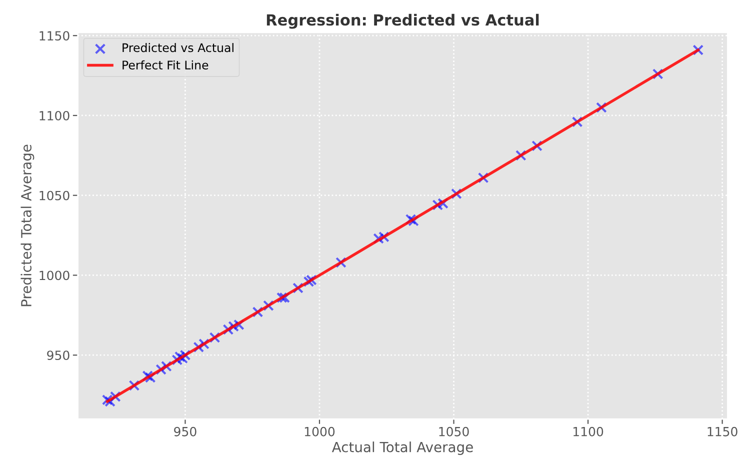 The width and height of the screenshot is (741, 463). What do you see at coordinates (402, 448) in the screenshot?
I see `x-axis-title: Actual Total Average` at bounding box center [402, 448].